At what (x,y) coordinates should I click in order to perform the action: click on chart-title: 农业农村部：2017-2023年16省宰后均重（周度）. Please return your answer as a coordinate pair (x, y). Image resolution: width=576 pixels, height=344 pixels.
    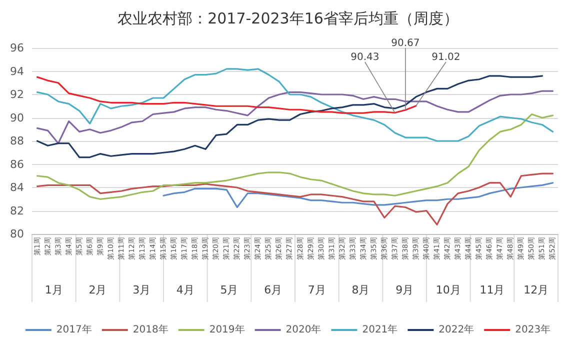
    Looking at the image, I should click on (288, 19).